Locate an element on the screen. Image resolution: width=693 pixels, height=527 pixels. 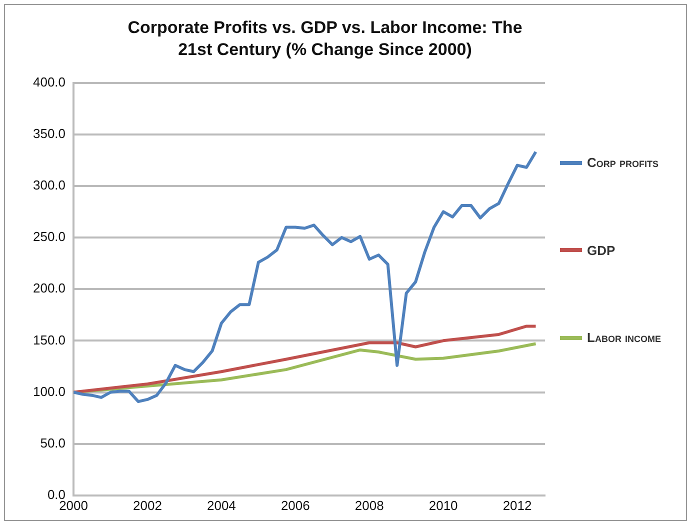
y-tick-label: 100.0 is located at coordinates (49, 391).